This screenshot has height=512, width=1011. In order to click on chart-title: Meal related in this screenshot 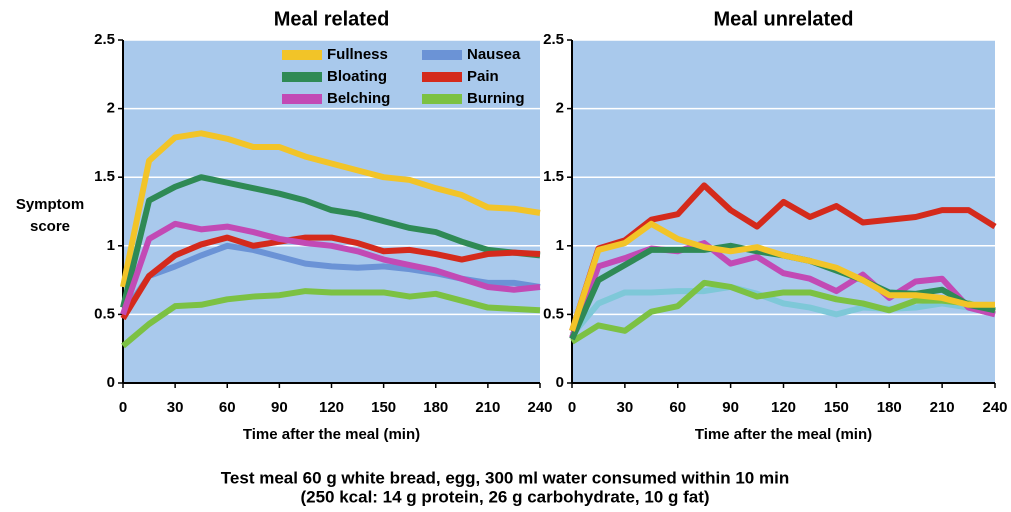, I will do `click(332, 19)`.